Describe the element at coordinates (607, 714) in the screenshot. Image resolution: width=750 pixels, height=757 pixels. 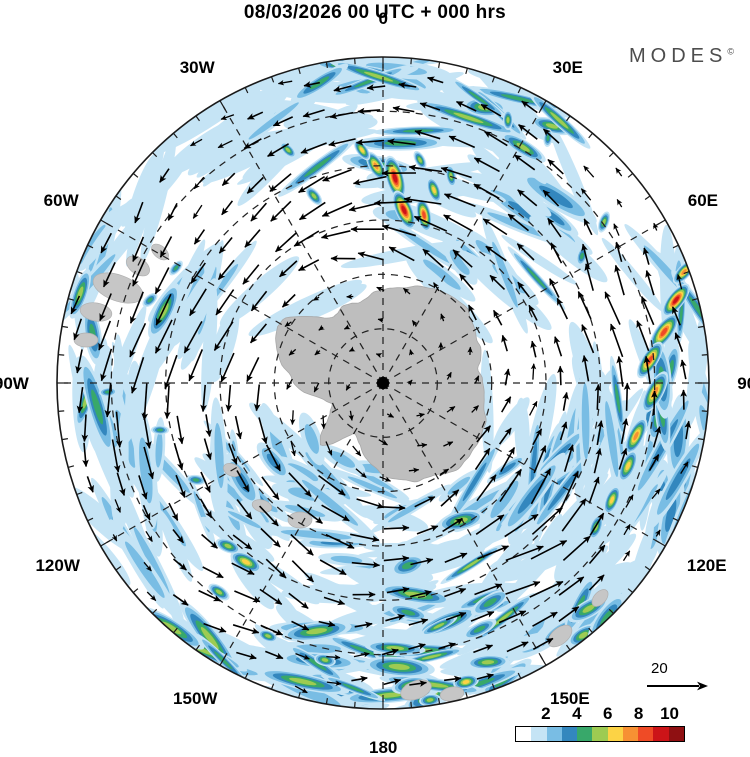
I see `colorbar-tick-6: 6` at that location.